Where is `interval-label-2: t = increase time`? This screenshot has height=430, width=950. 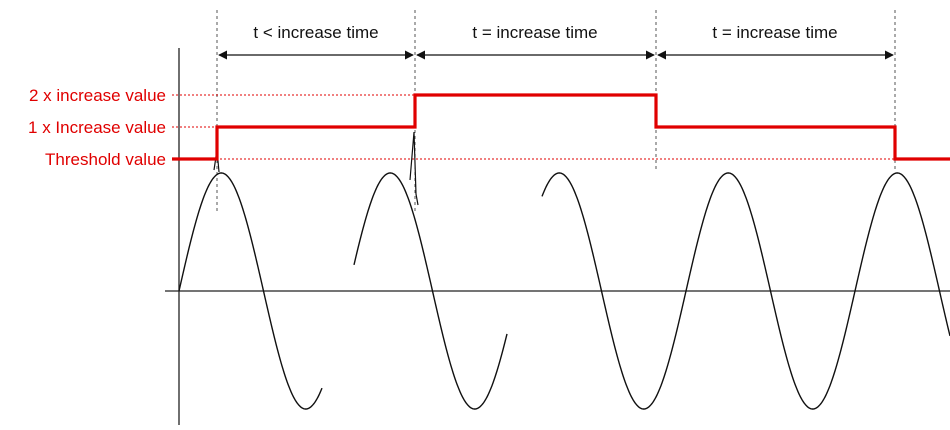
interval-label-2: t = increase time is located at coordinates (534, 32).